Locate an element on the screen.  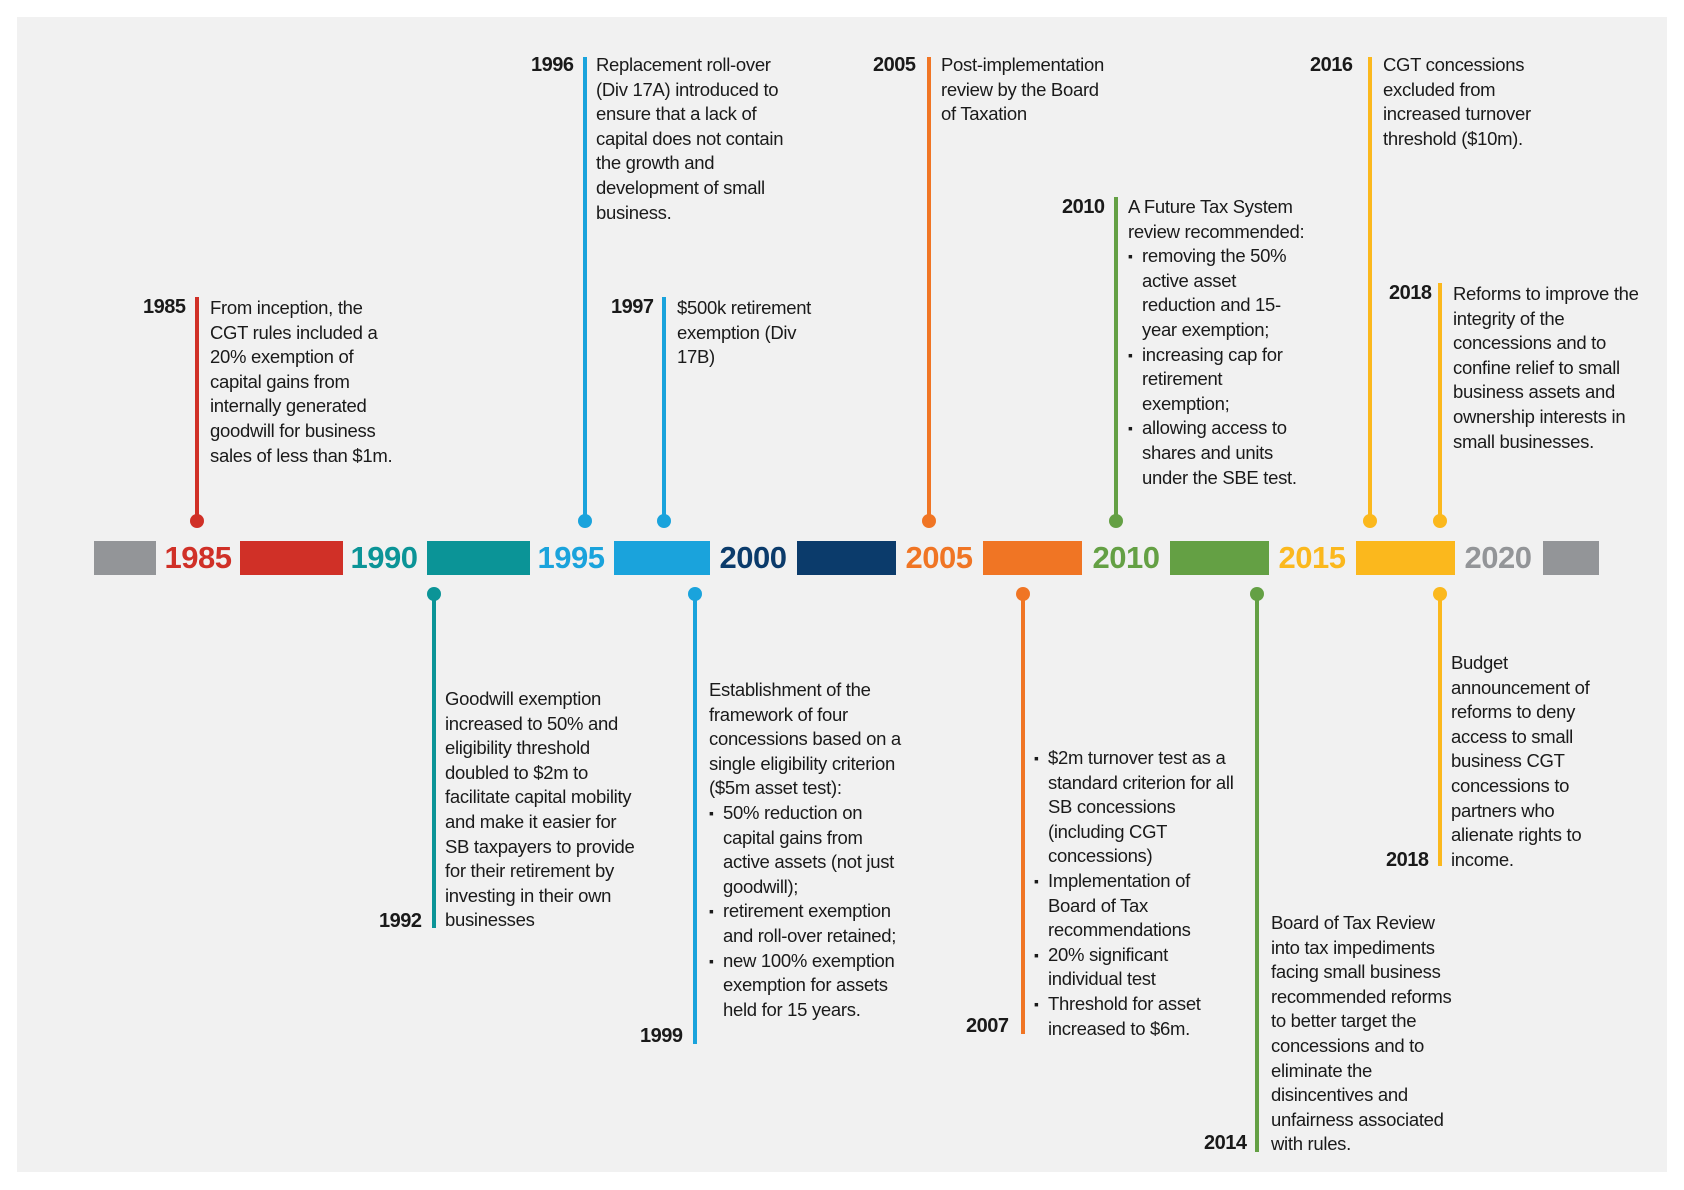
event-year-2007: 2007 is located at coordinates (987, 1026).